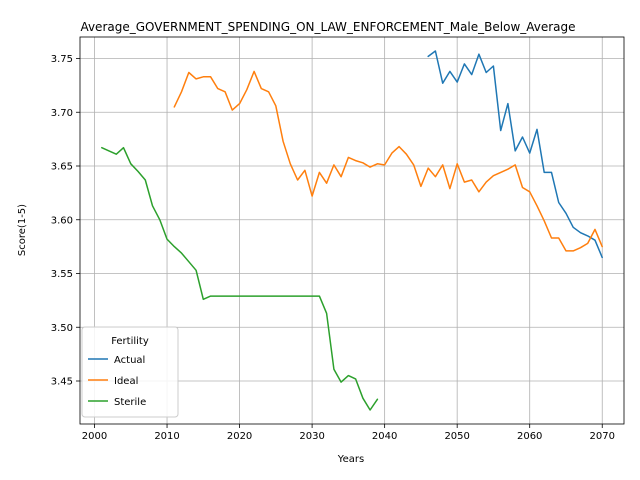 The width and height of the screenshot is (640, 480). Describe the element at coordinates (94, 436) in the screenshot. I see `x-tick-label: 2000` at that location.